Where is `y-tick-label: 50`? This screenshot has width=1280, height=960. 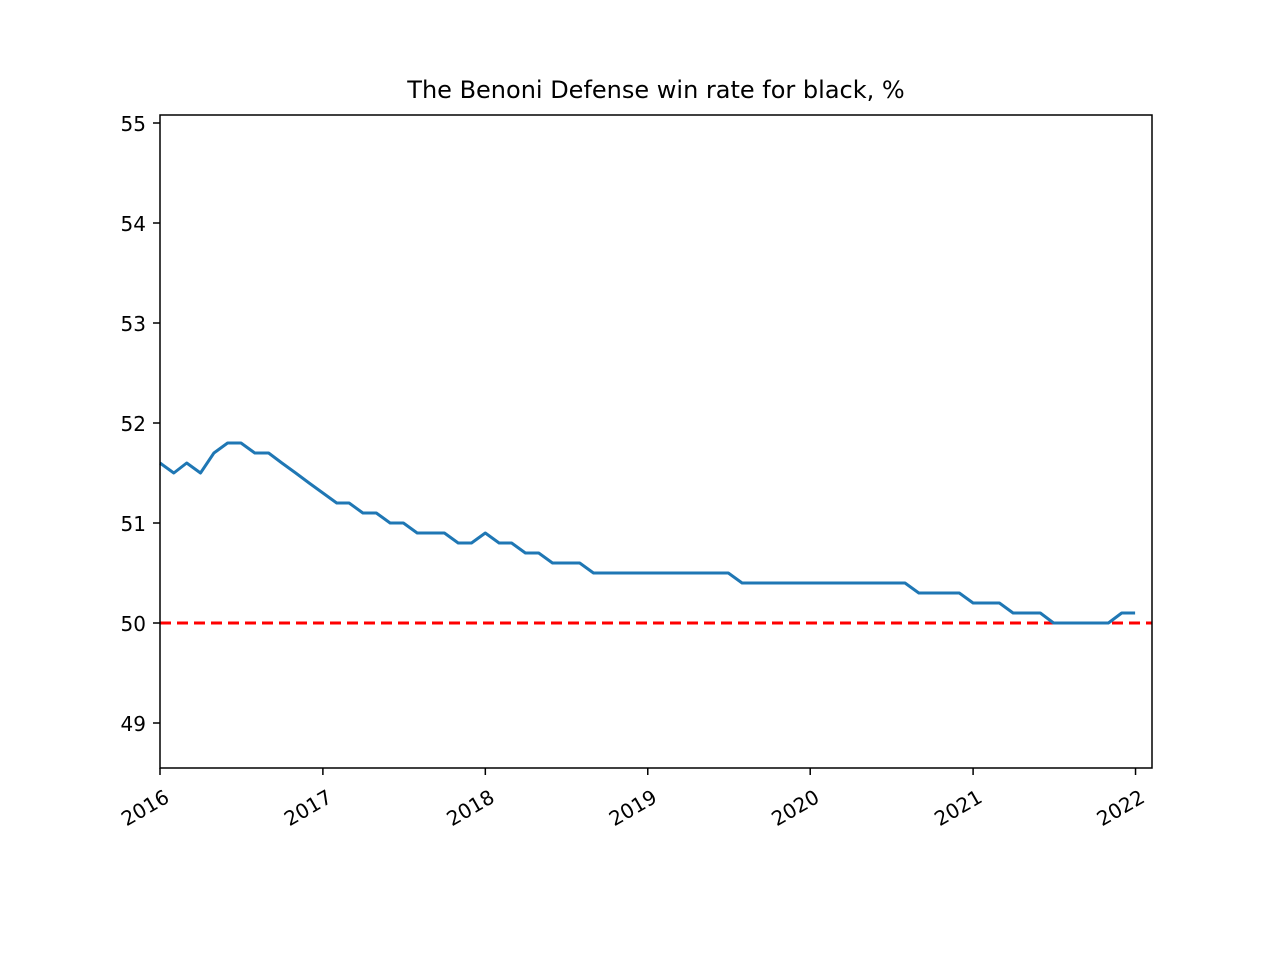 y-tick-label: 50 is located at coordinates (133, 624).